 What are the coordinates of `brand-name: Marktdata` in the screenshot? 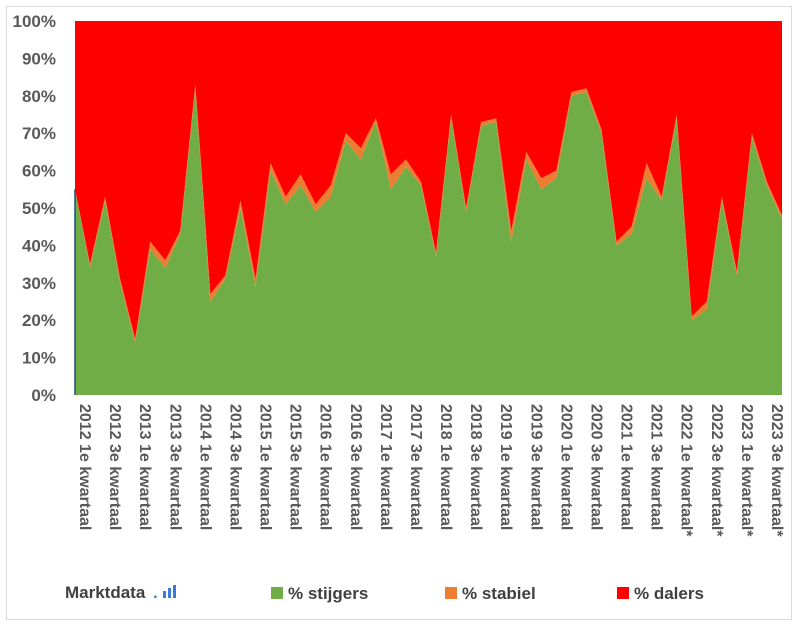 It's located at (105, 592).